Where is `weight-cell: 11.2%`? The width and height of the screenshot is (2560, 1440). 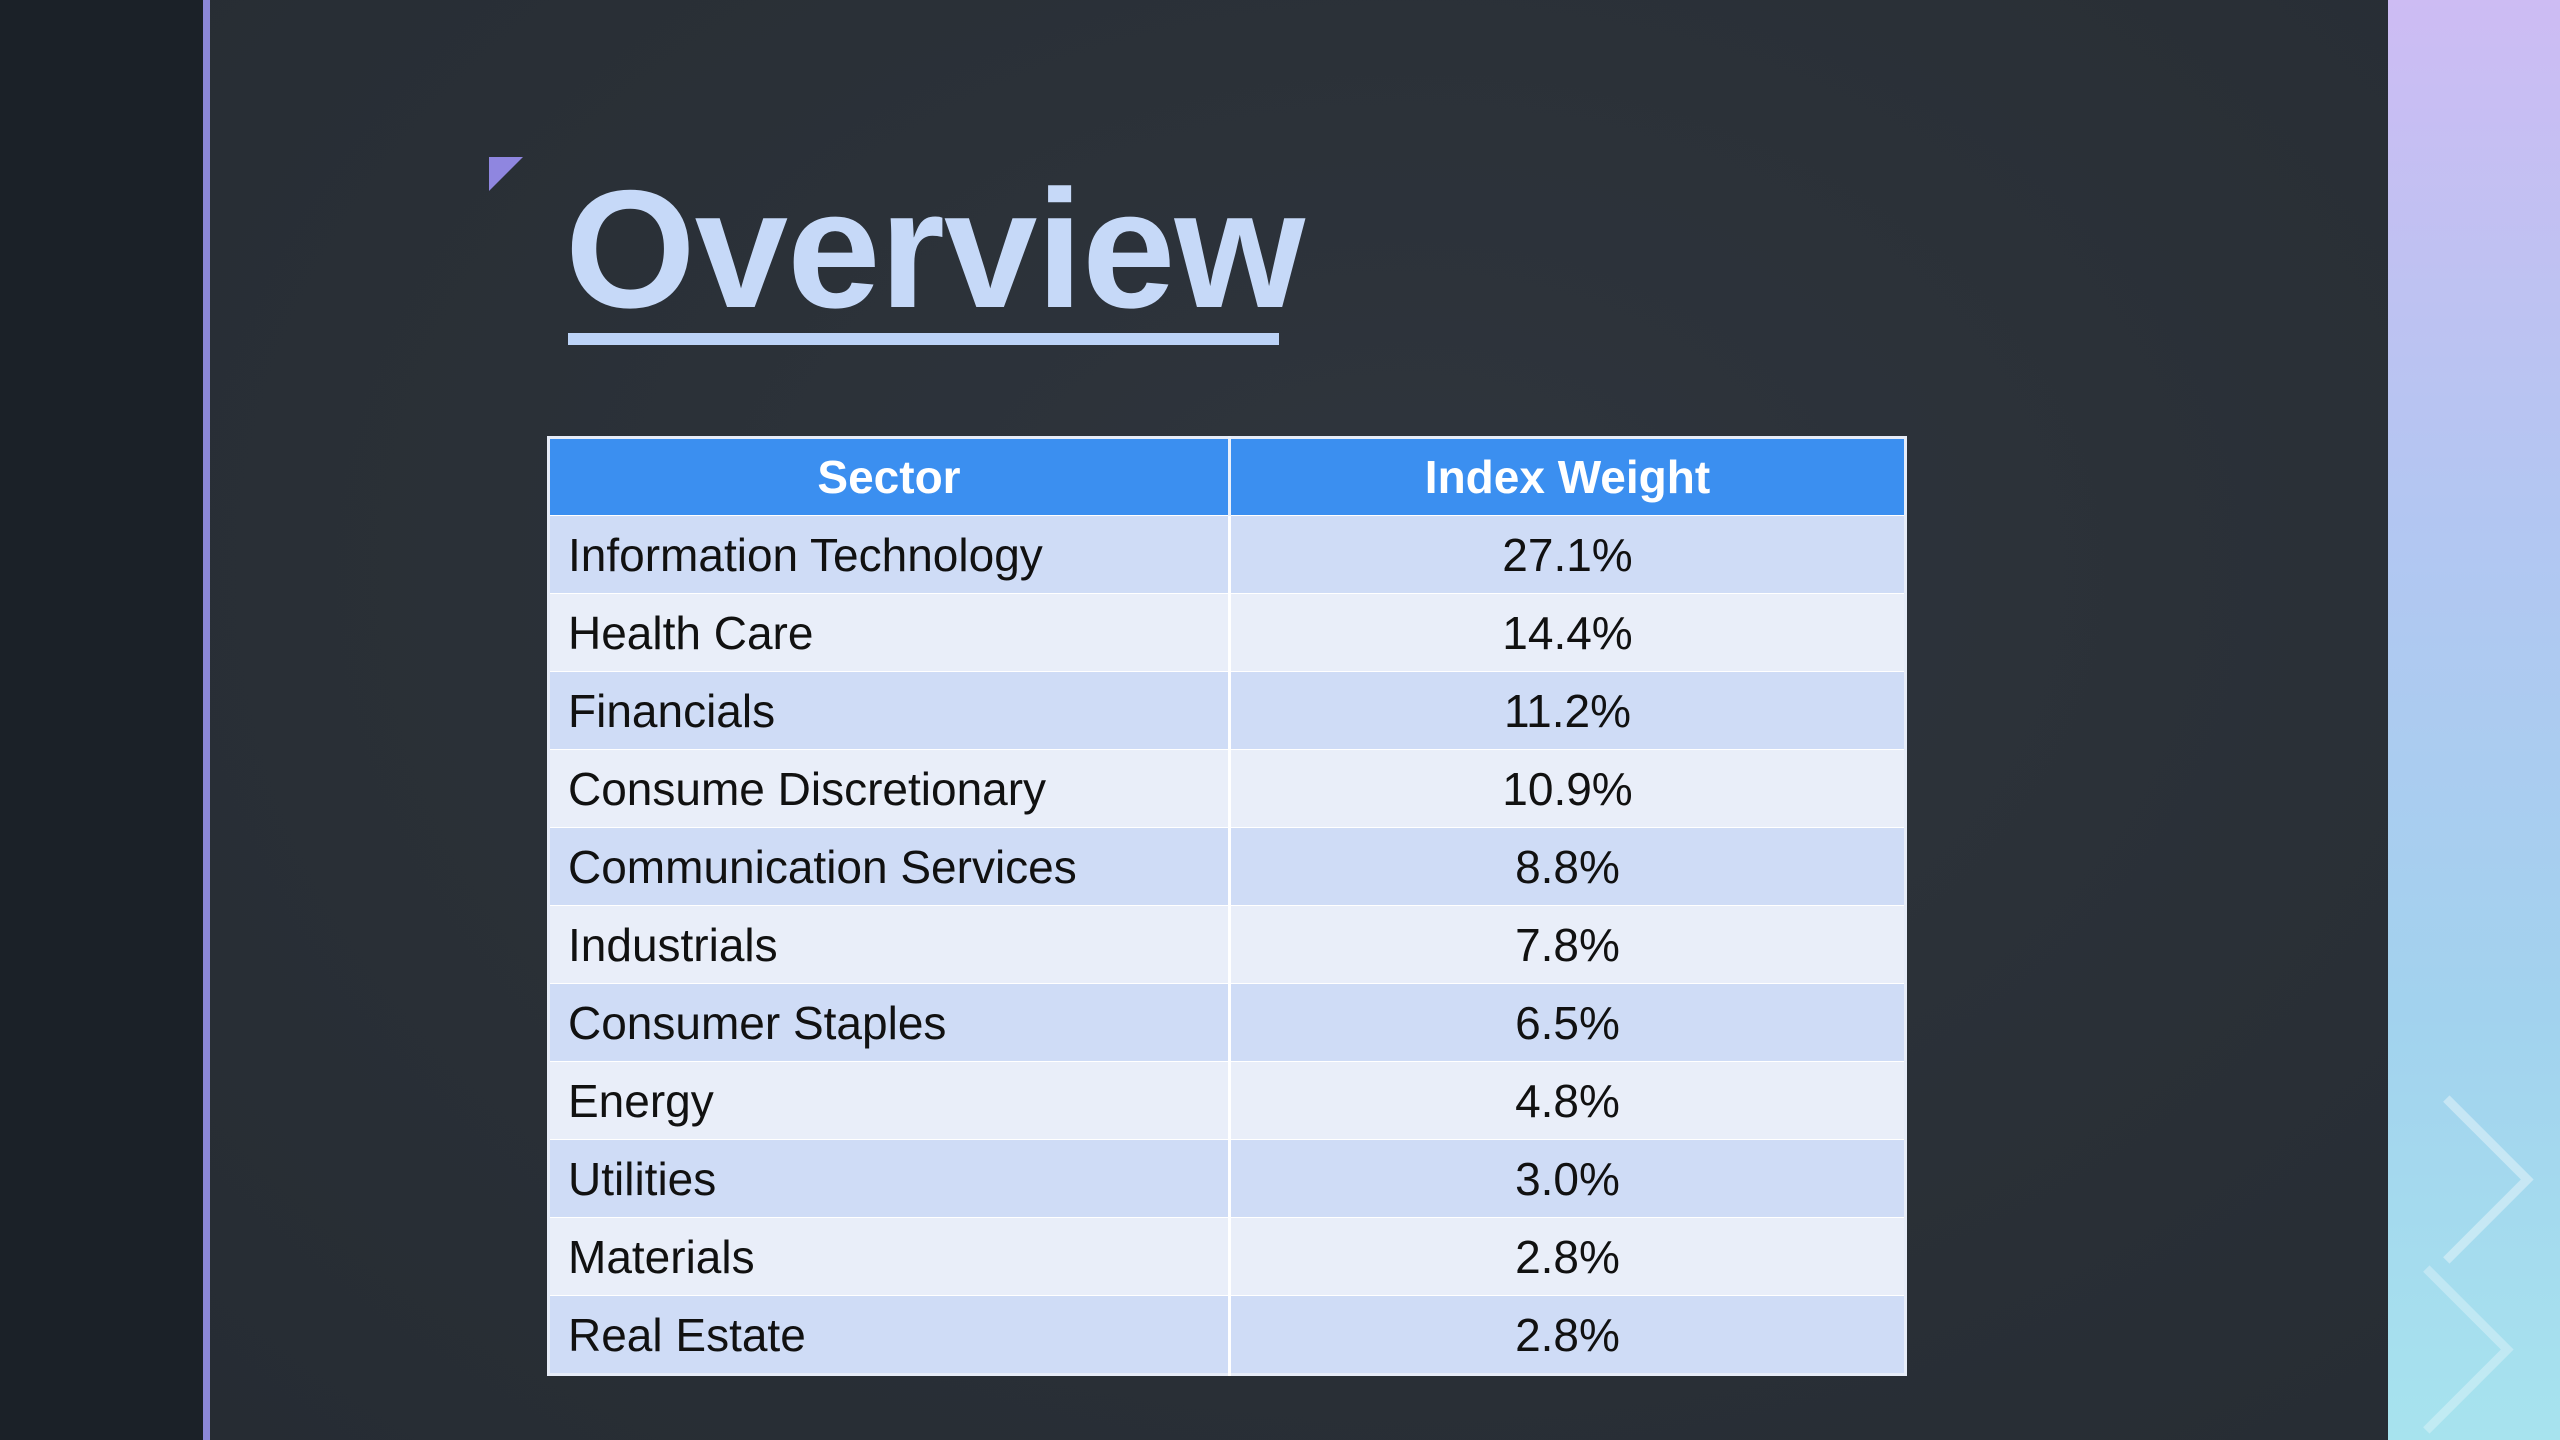
weight-cell: 11.2% is located at coordinates (1567, 710).